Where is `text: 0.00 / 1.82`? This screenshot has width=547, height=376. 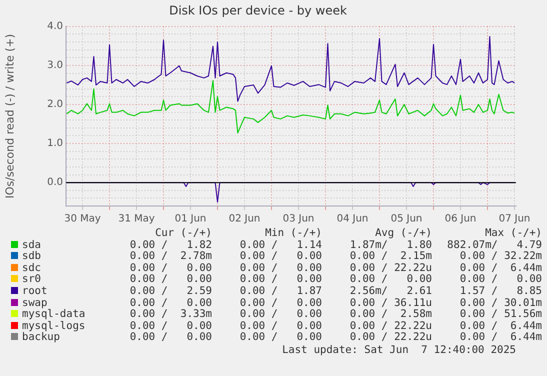
text: 0.00 / 1.82 is located at coordinates (170, 244).